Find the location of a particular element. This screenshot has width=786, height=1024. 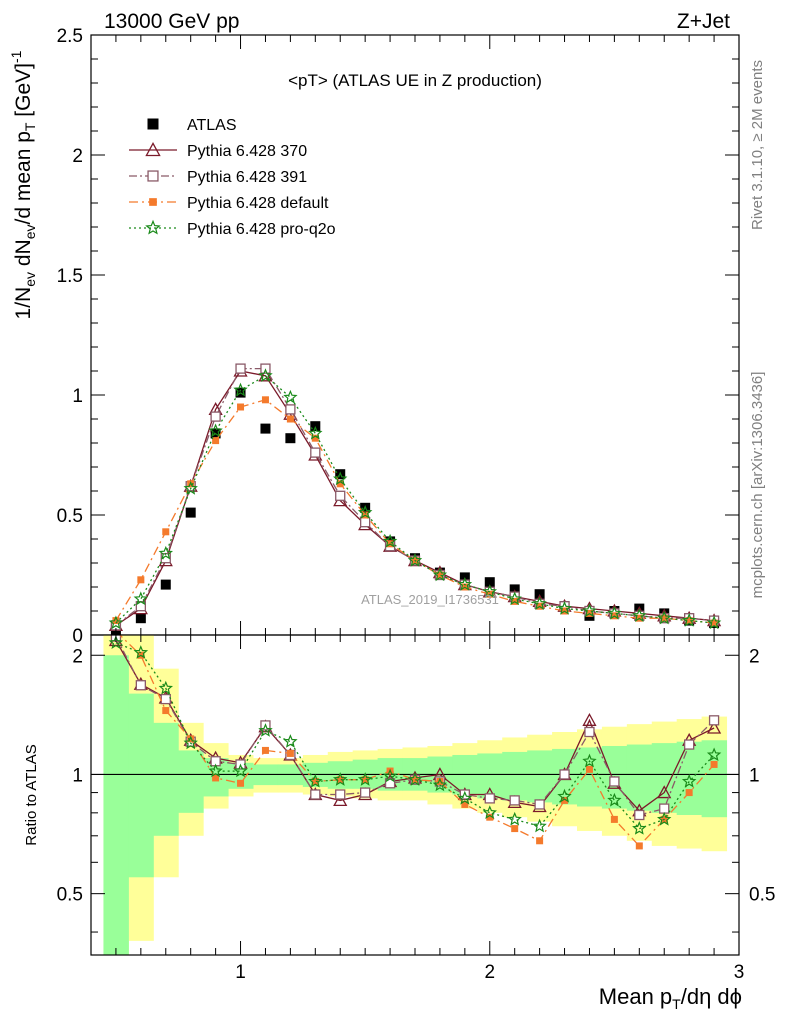

rivet-version-label: Rivet 3.1.10, ≥ 2M events is located at coordinates (757, 145).